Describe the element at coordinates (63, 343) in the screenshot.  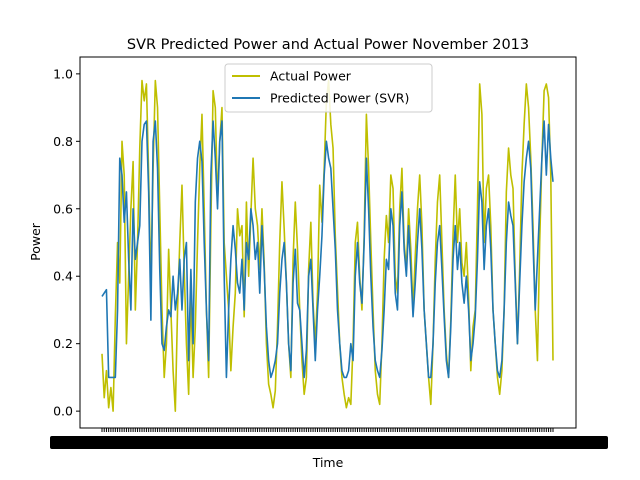
I see `y-tick-label-1: 0.2` at that location.